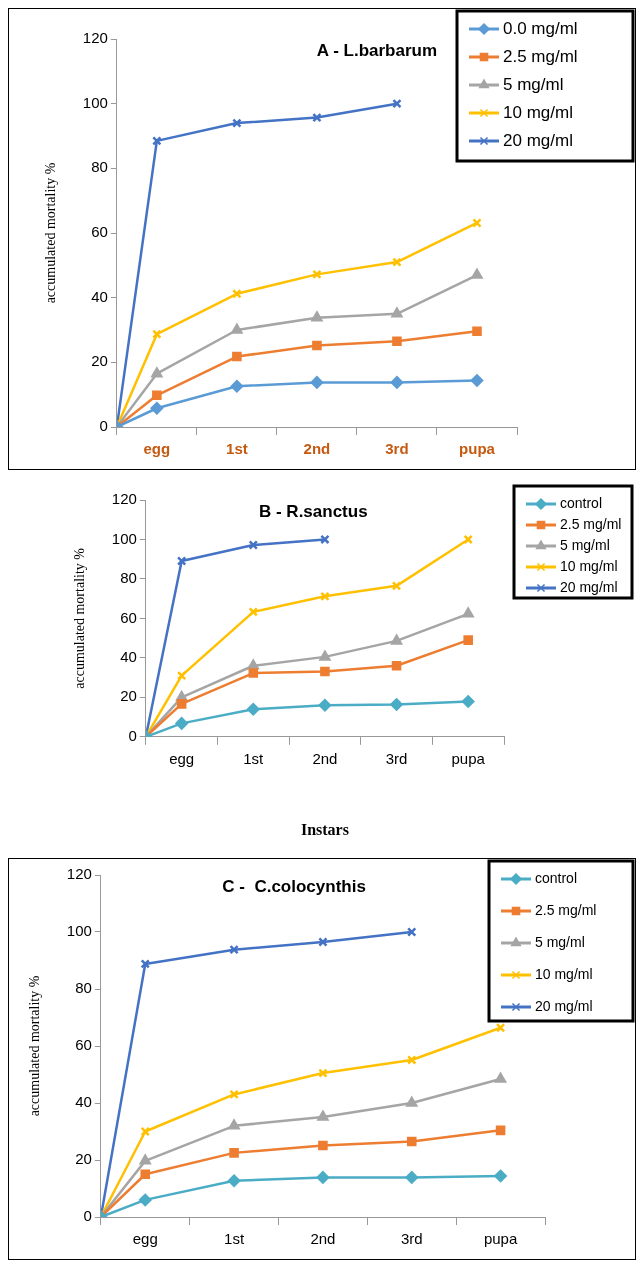  Describe the element at coordinates (377, 51) in the screenshot. I see `chart-title: A - L.barbarum` at that location.